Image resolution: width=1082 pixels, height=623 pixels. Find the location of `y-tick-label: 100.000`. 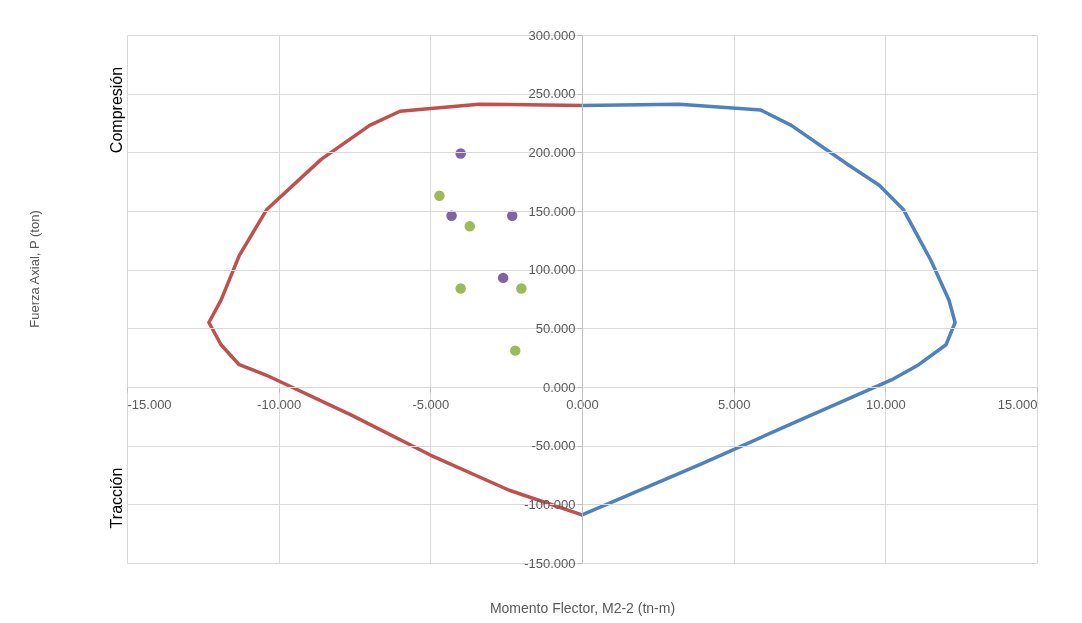

y-tick-label: 100.000 is located at coordinates (552, 270).